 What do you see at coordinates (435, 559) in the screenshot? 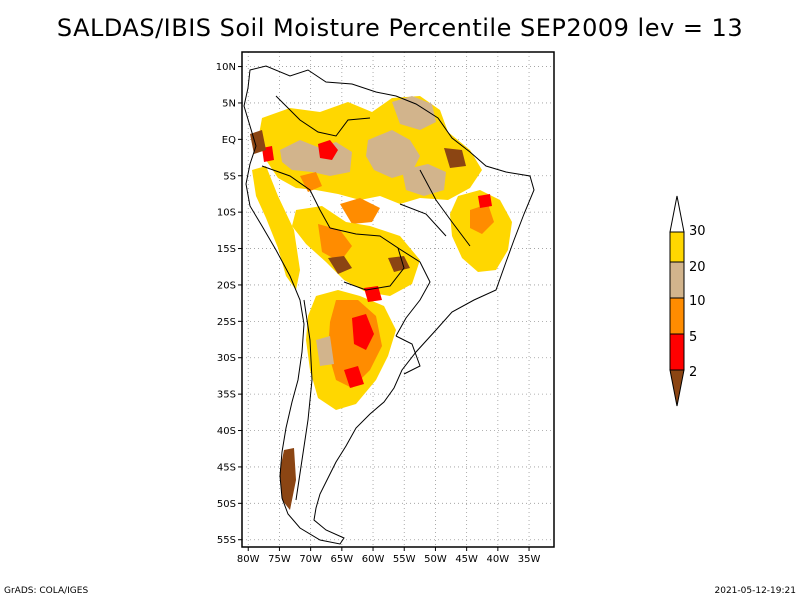
I see `lon-tick-label: 50W` at bounding box center [435, 559].